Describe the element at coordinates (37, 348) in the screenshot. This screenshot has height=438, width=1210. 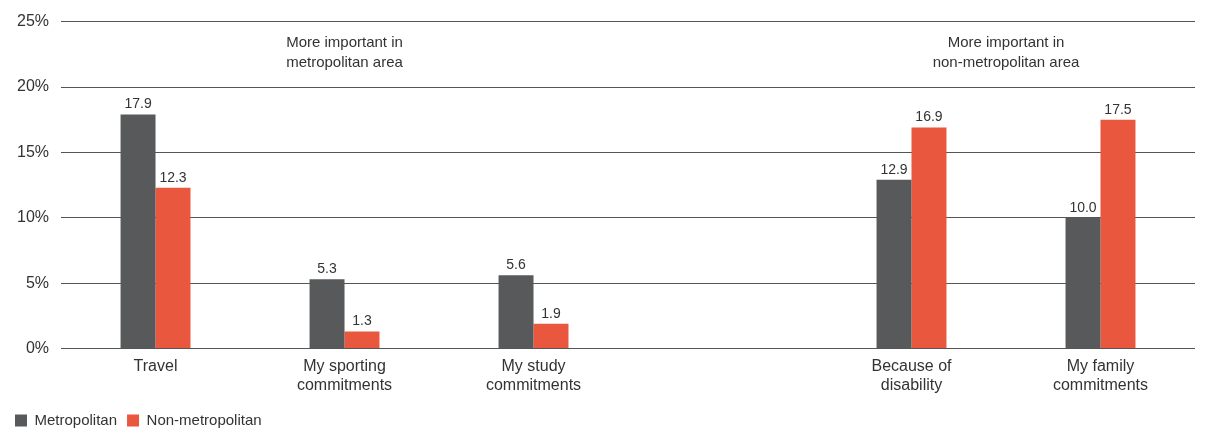
I see `y-tick-label: 0%` at that location.